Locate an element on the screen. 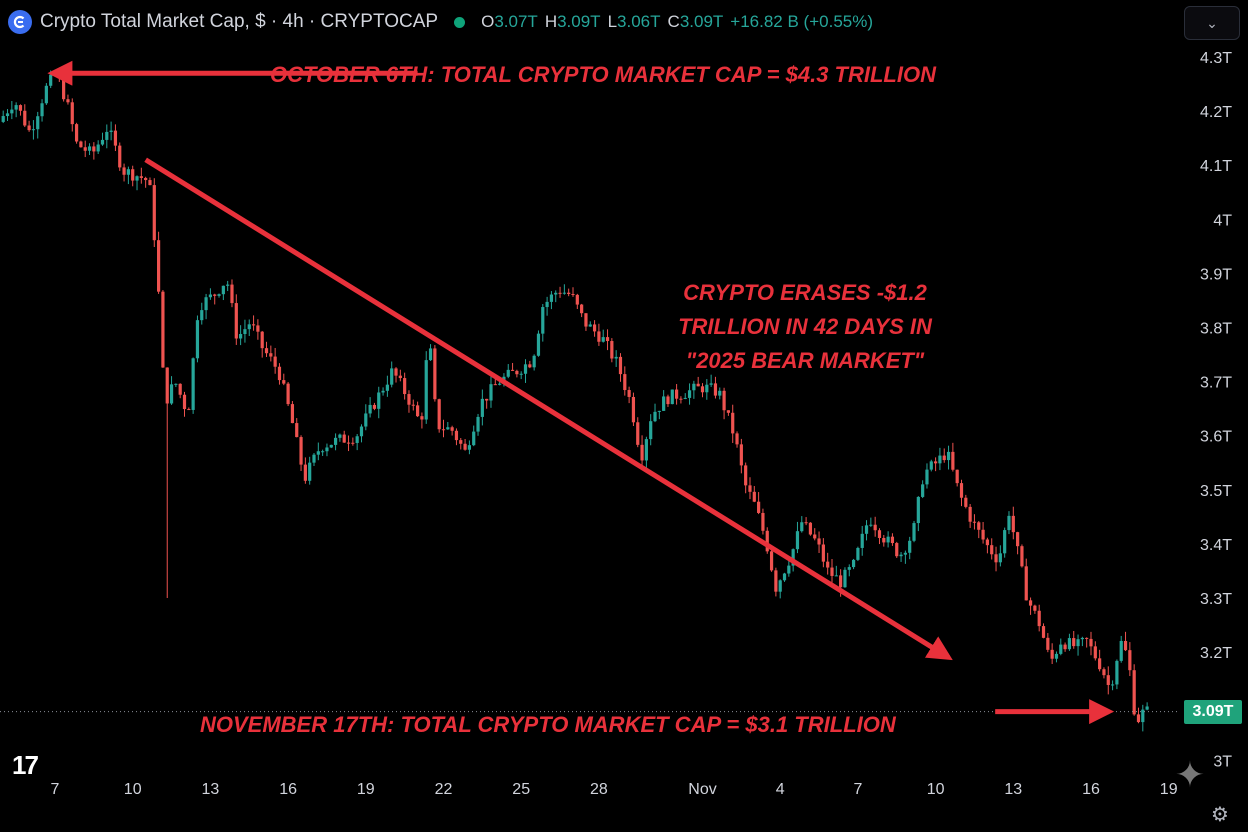  collapse-button: ⌄ is located at coordinates (1212, 23).